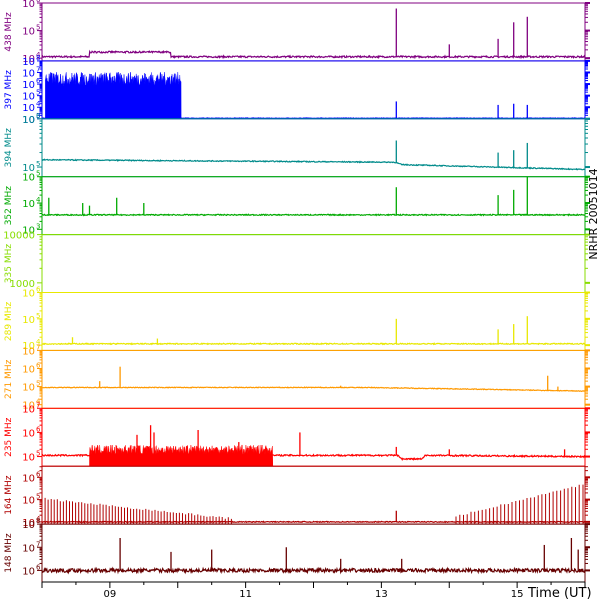 This screenshot has width=600, height=600. Describe the element at coordinates (381, 594) in the screenshot. I see `time-tick-label: 13` at that location.